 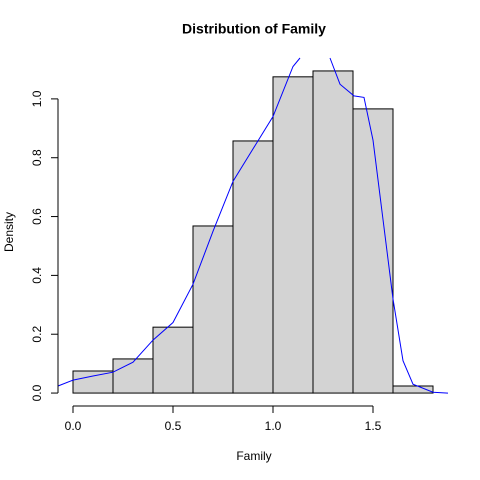 I want to click on y-tick-label: 0.0, so click(x=37, y=392).